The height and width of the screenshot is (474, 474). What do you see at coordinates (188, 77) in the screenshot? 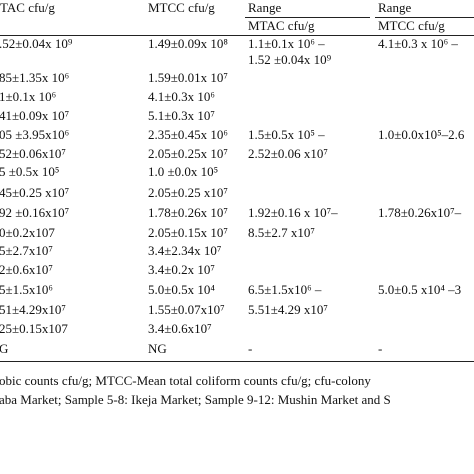
I see `cell: 1.59±0.01x 10⁷` at bounding box center [188, 77].